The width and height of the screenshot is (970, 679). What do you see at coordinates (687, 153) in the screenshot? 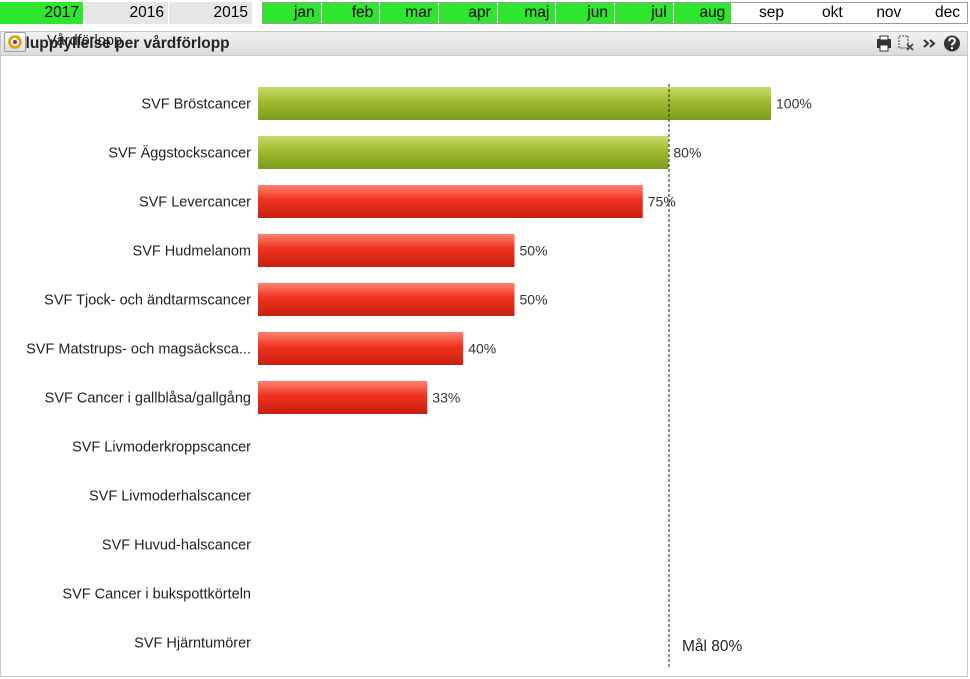
I see `value-label: 80%` at bounding box center [687, 153].